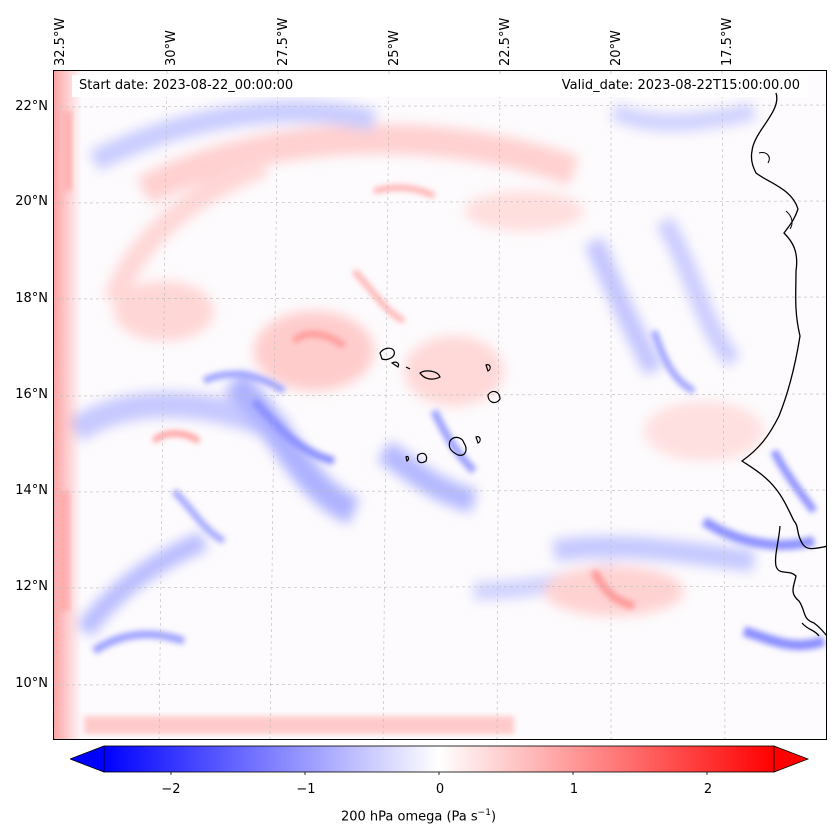  Describe the element at coordinates (171, 789) in the screenshot. I see `cb-tick-label-neg2: −2` at that location.